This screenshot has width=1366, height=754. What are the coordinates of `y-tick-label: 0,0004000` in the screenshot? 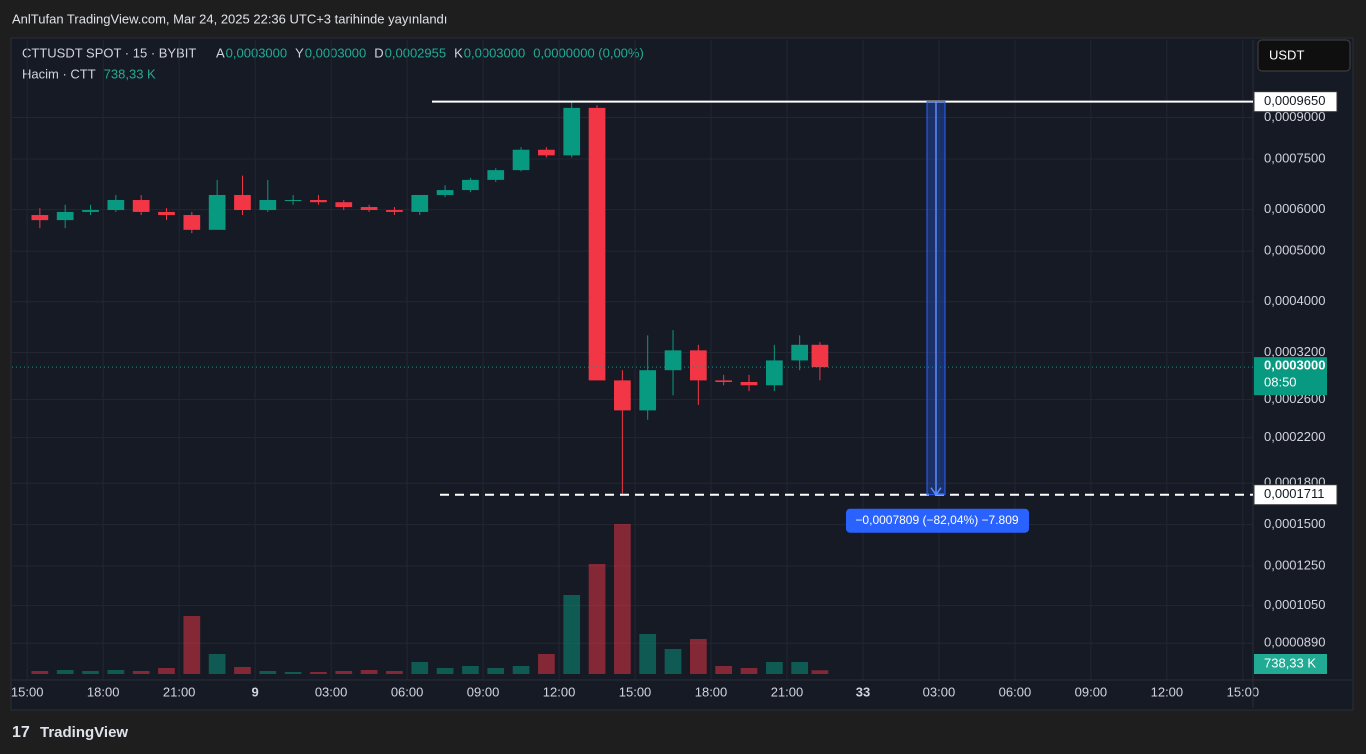 It's located at (1294, 300).